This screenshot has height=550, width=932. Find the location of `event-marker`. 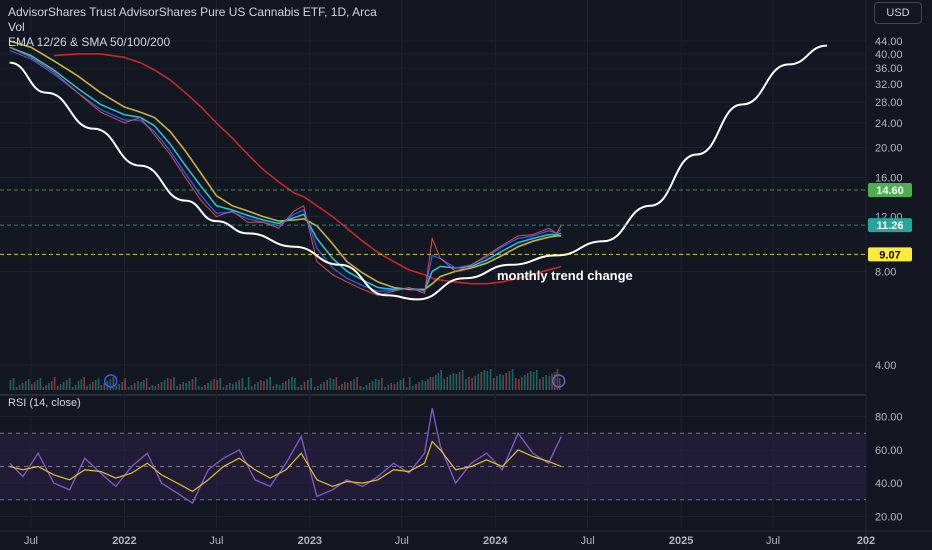

event-marker is located at coordinates (558, 381).